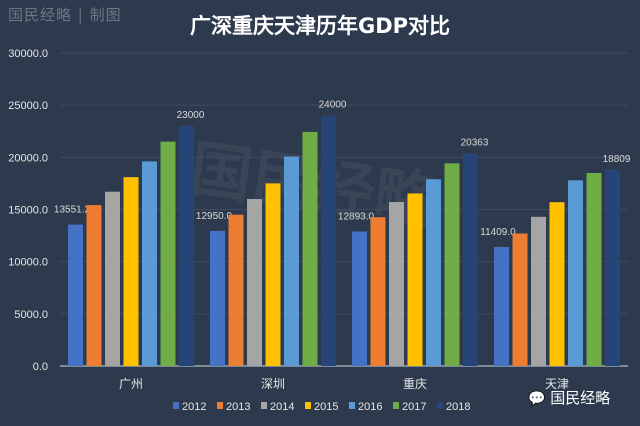 This screenshot has height=426, width=640. I want to click on wechat-icon: 💬, so click(537, 399).